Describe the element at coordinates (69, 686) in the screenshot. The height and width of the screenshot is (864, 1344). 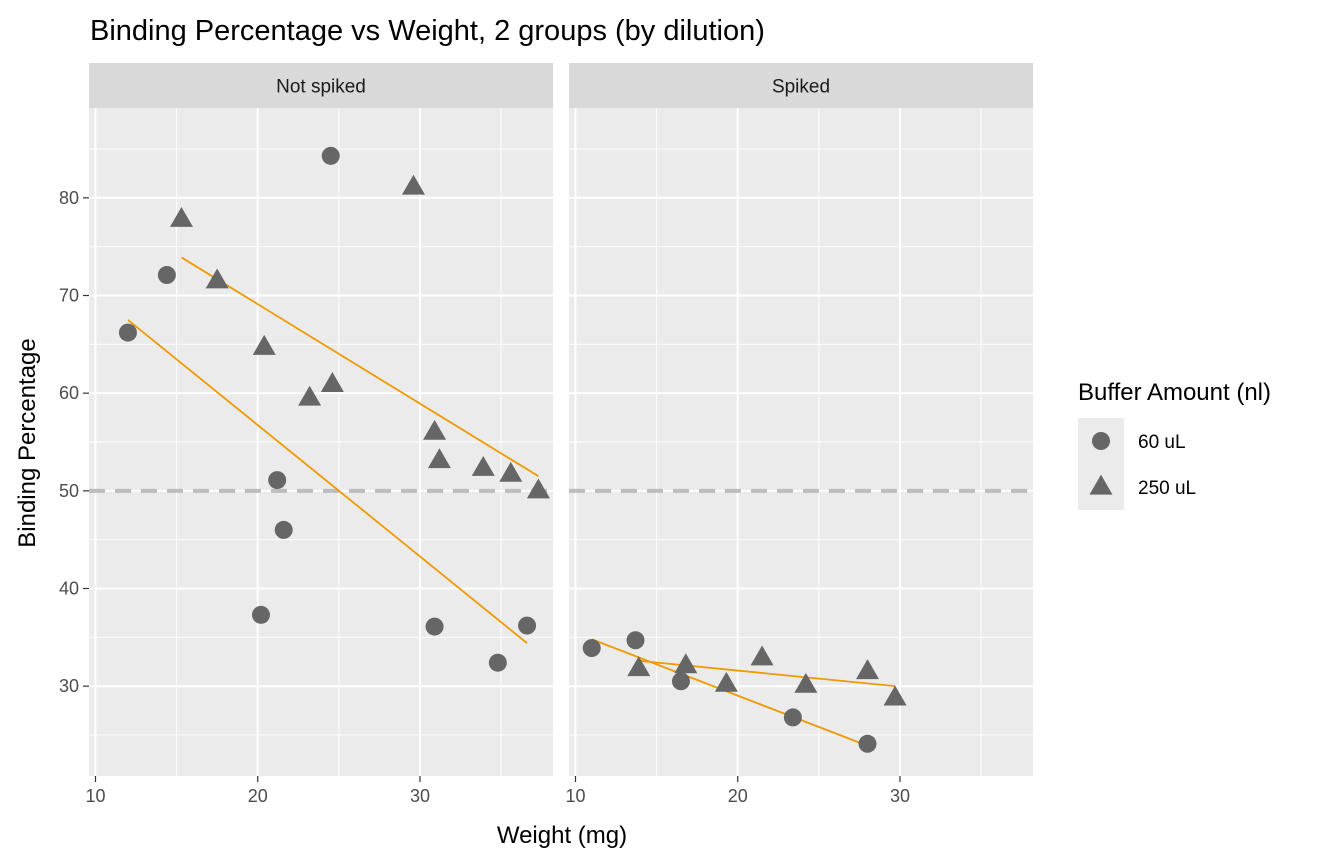
I see `y-tick-label: 30` at that location.